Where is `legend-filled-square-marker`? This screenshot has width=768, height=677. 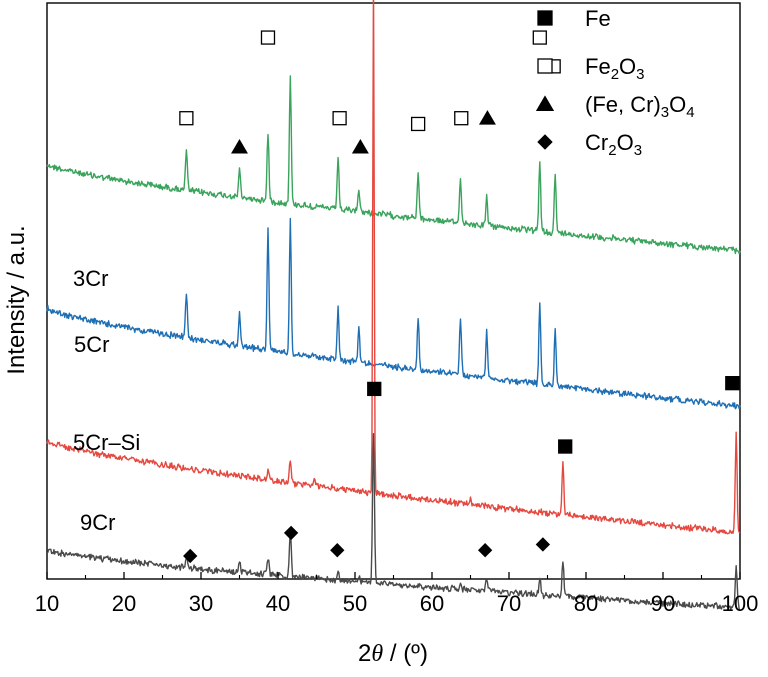 legend-filled-square-marker is located at coordinates (545, 18).